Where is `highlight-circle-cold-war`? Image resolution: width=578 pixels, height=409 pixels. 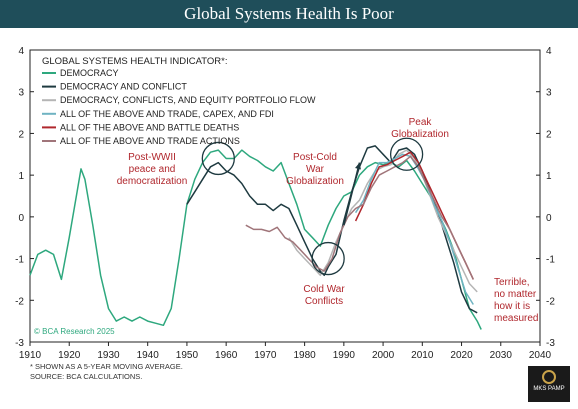
highlight-circle-cold-war is located at coordinates (328, 258).